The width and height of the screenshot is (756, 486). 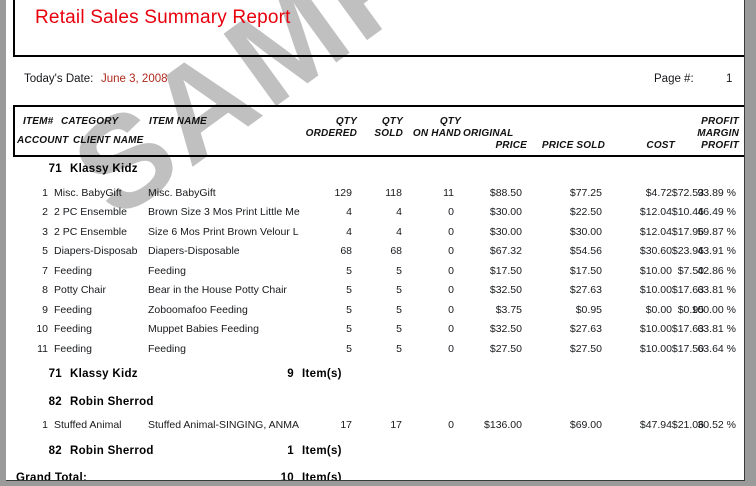 I want to click on cell-item-name: Size 6 Mos Print Brown Velour L, so click(x=223, y=231).